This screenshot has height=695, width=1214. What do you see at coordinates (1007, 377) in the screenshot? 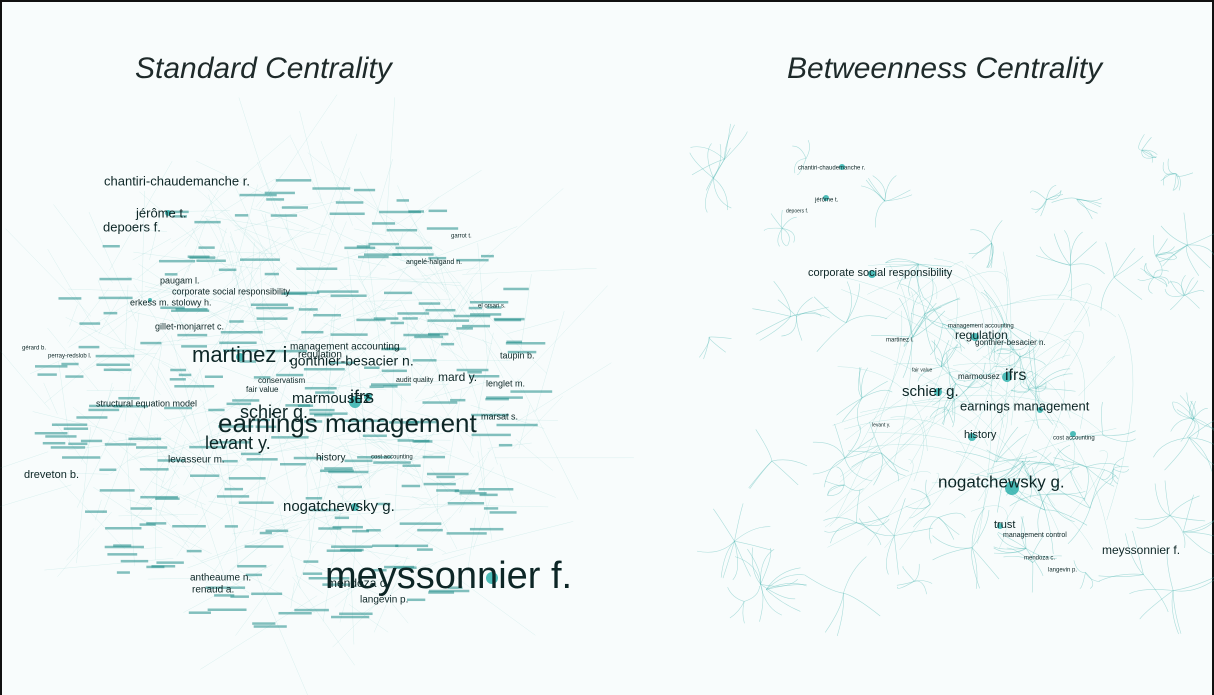
I see `node` at bounding box center [1007, 377].